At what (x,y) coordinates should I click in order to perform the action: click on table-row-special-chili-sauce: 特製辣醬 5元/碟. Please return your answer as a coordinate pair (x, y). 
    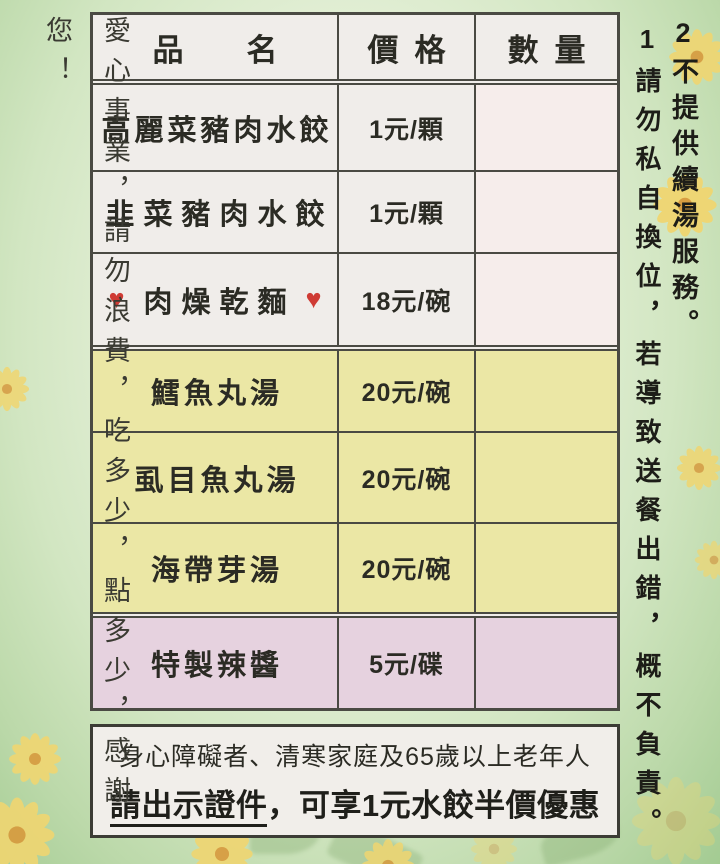
    Looking at the image, I should click on (355, 660).